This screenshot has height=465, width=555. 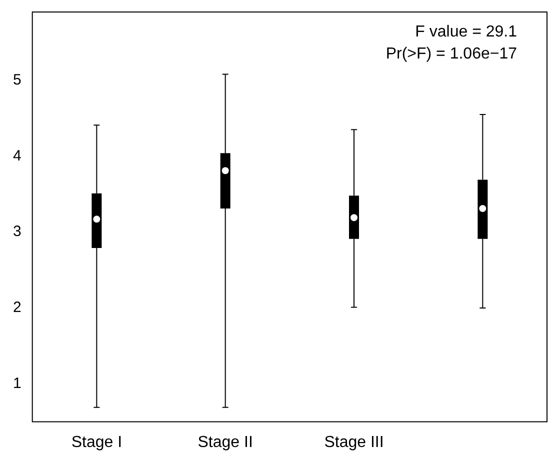 What do you see at coordinates (17, 79) in the screenshot?
I see `y-tick-label: 5` at bounding box center [17, 79].